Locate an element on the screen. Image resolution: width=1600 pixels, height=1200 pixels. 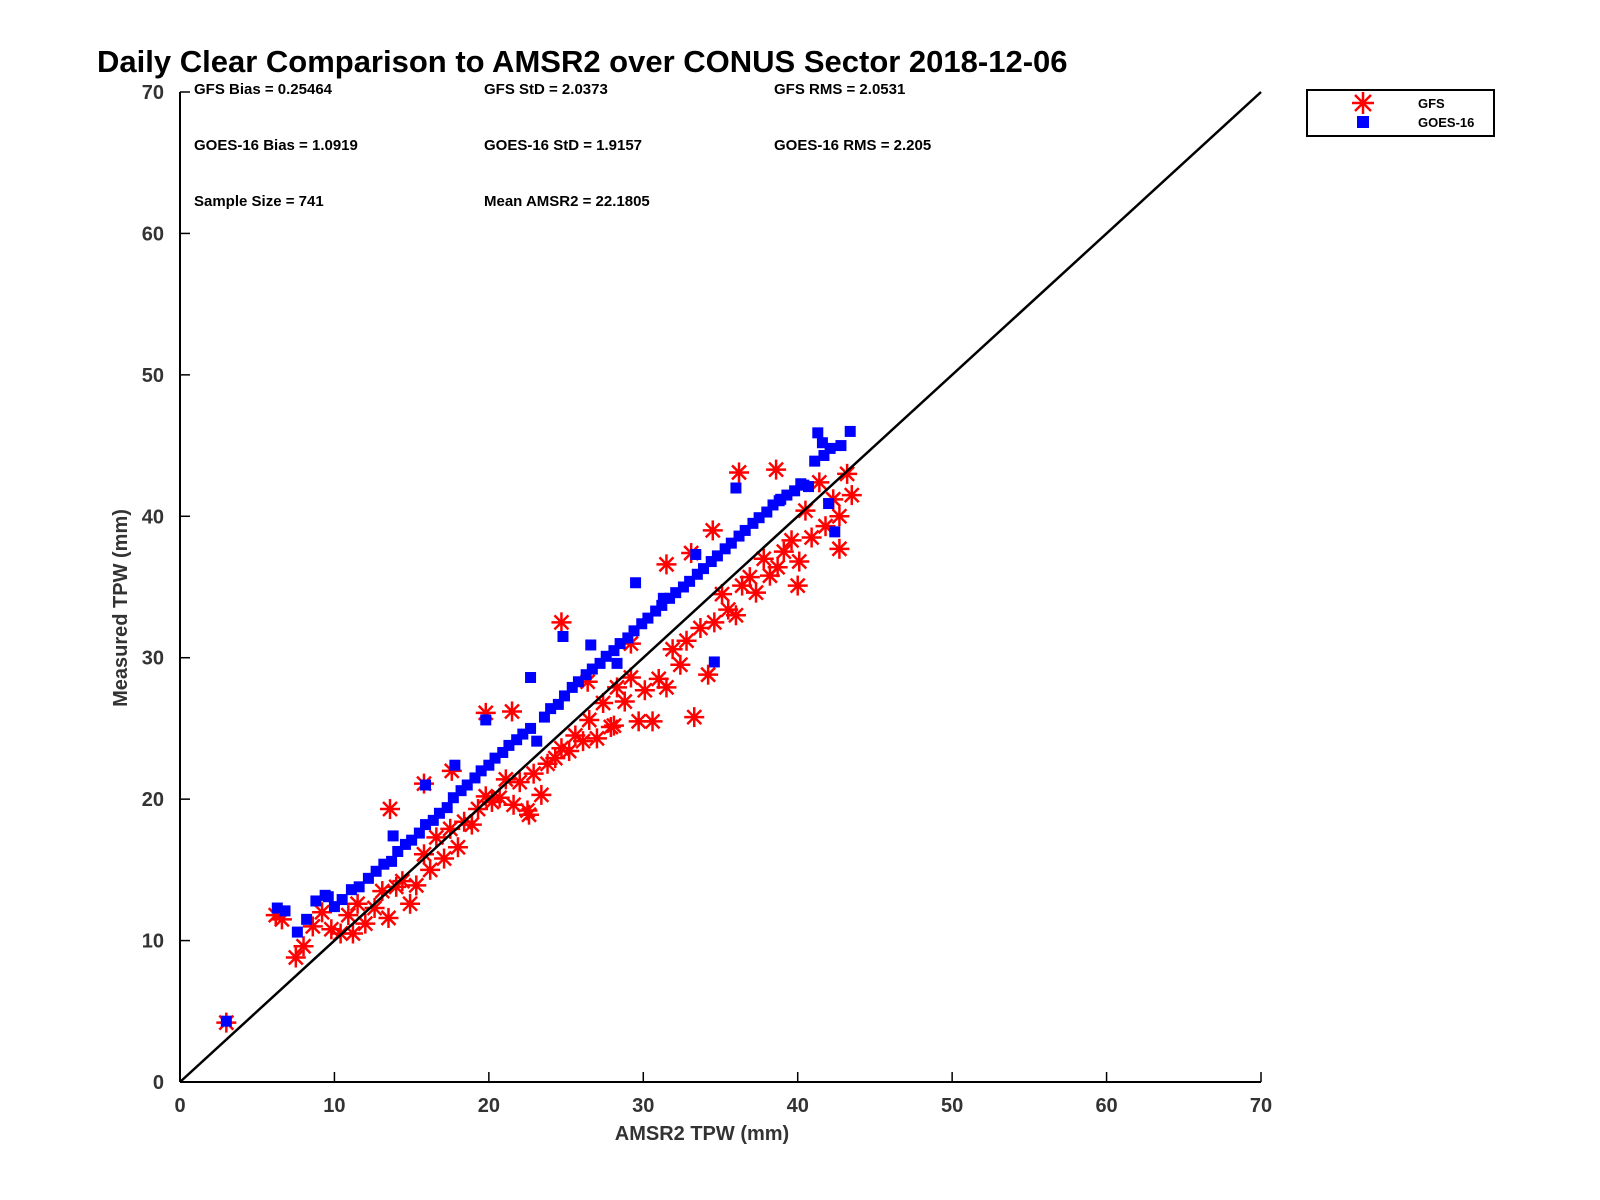
stat-annotation: GOES-16 Bias = 1.0919 is located at coordinates (276, 145).